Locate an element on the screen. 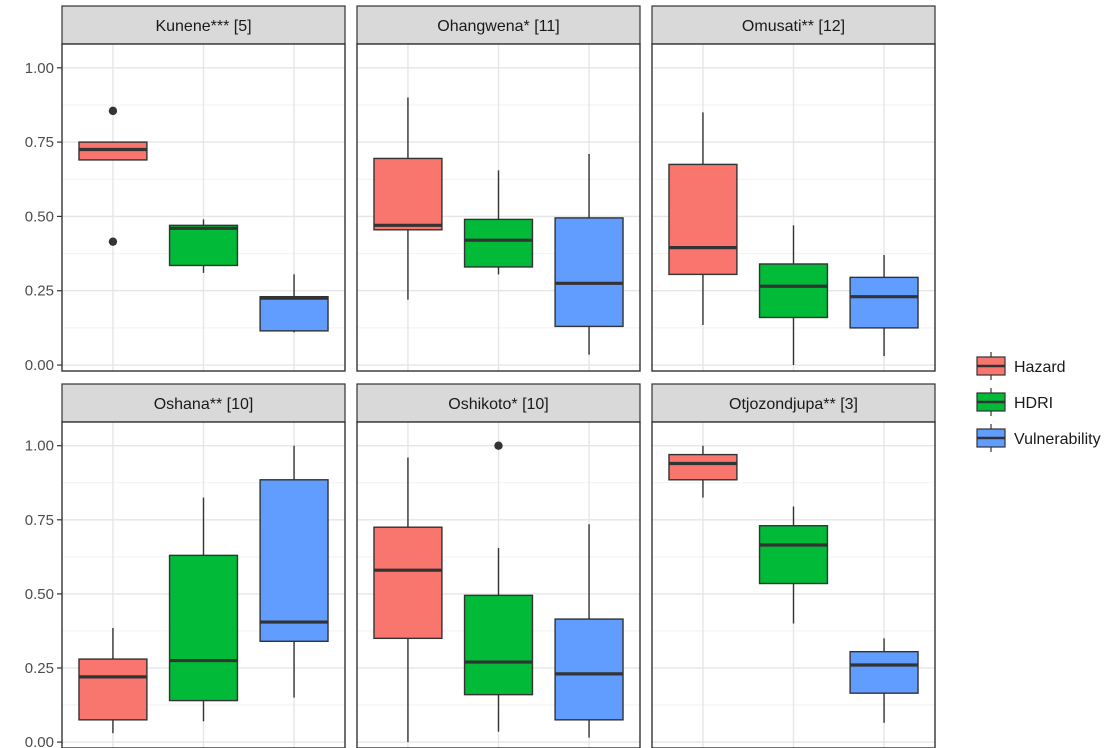 This screenshot has height=748, width=1120. facet-panel: Otjozondjupa** [3] is located at coordinates (793, 565).